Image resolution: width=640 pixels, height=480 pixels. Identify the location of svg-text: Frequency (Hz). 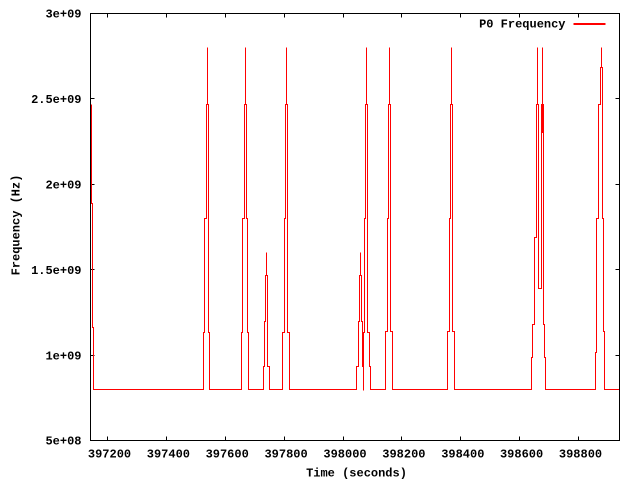
(17, 225).